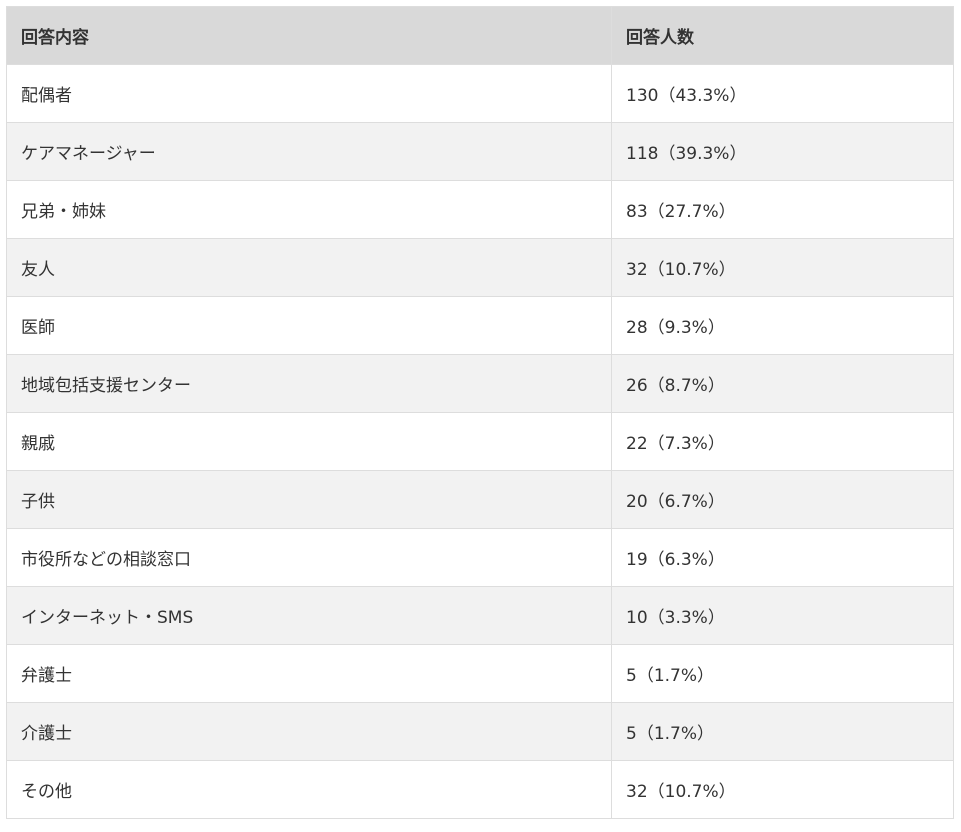  Describe the element at coordinates (782, 499) in the screenshot. I see `count-cell: 20（6.7%）` at that location.